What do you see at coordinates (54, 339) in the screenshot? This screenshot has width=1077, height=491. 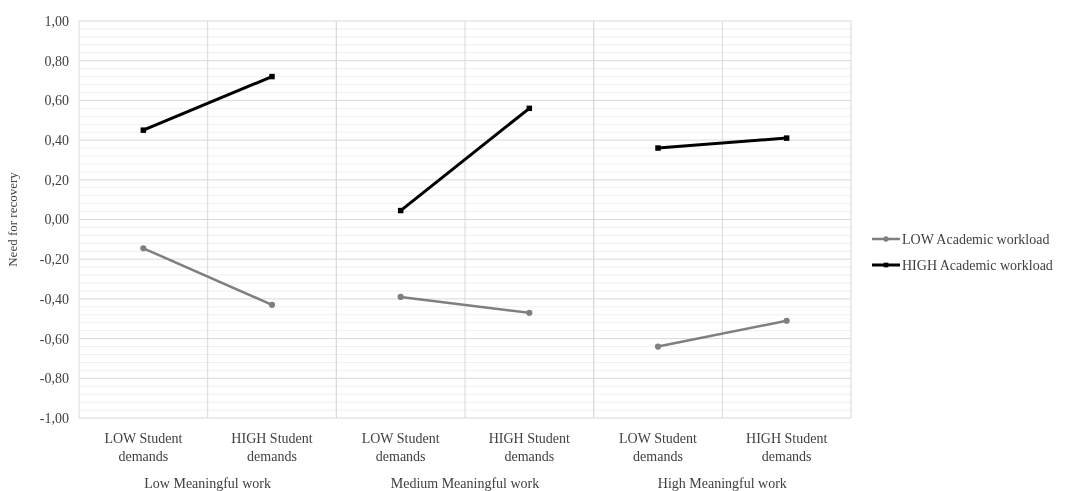 I see `y-tick-label: -0,60` at bounding box center [54, 339].